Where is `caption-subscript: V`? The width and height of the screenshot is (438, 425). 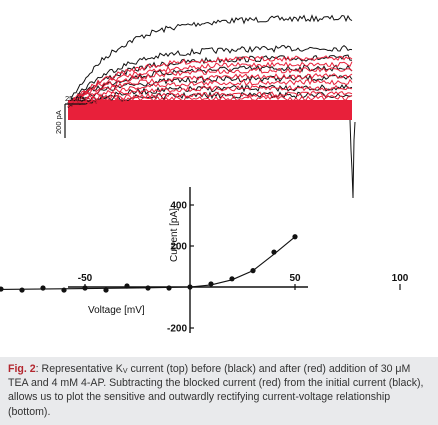 caption-subscript: V is located at coordinates (125, 371).